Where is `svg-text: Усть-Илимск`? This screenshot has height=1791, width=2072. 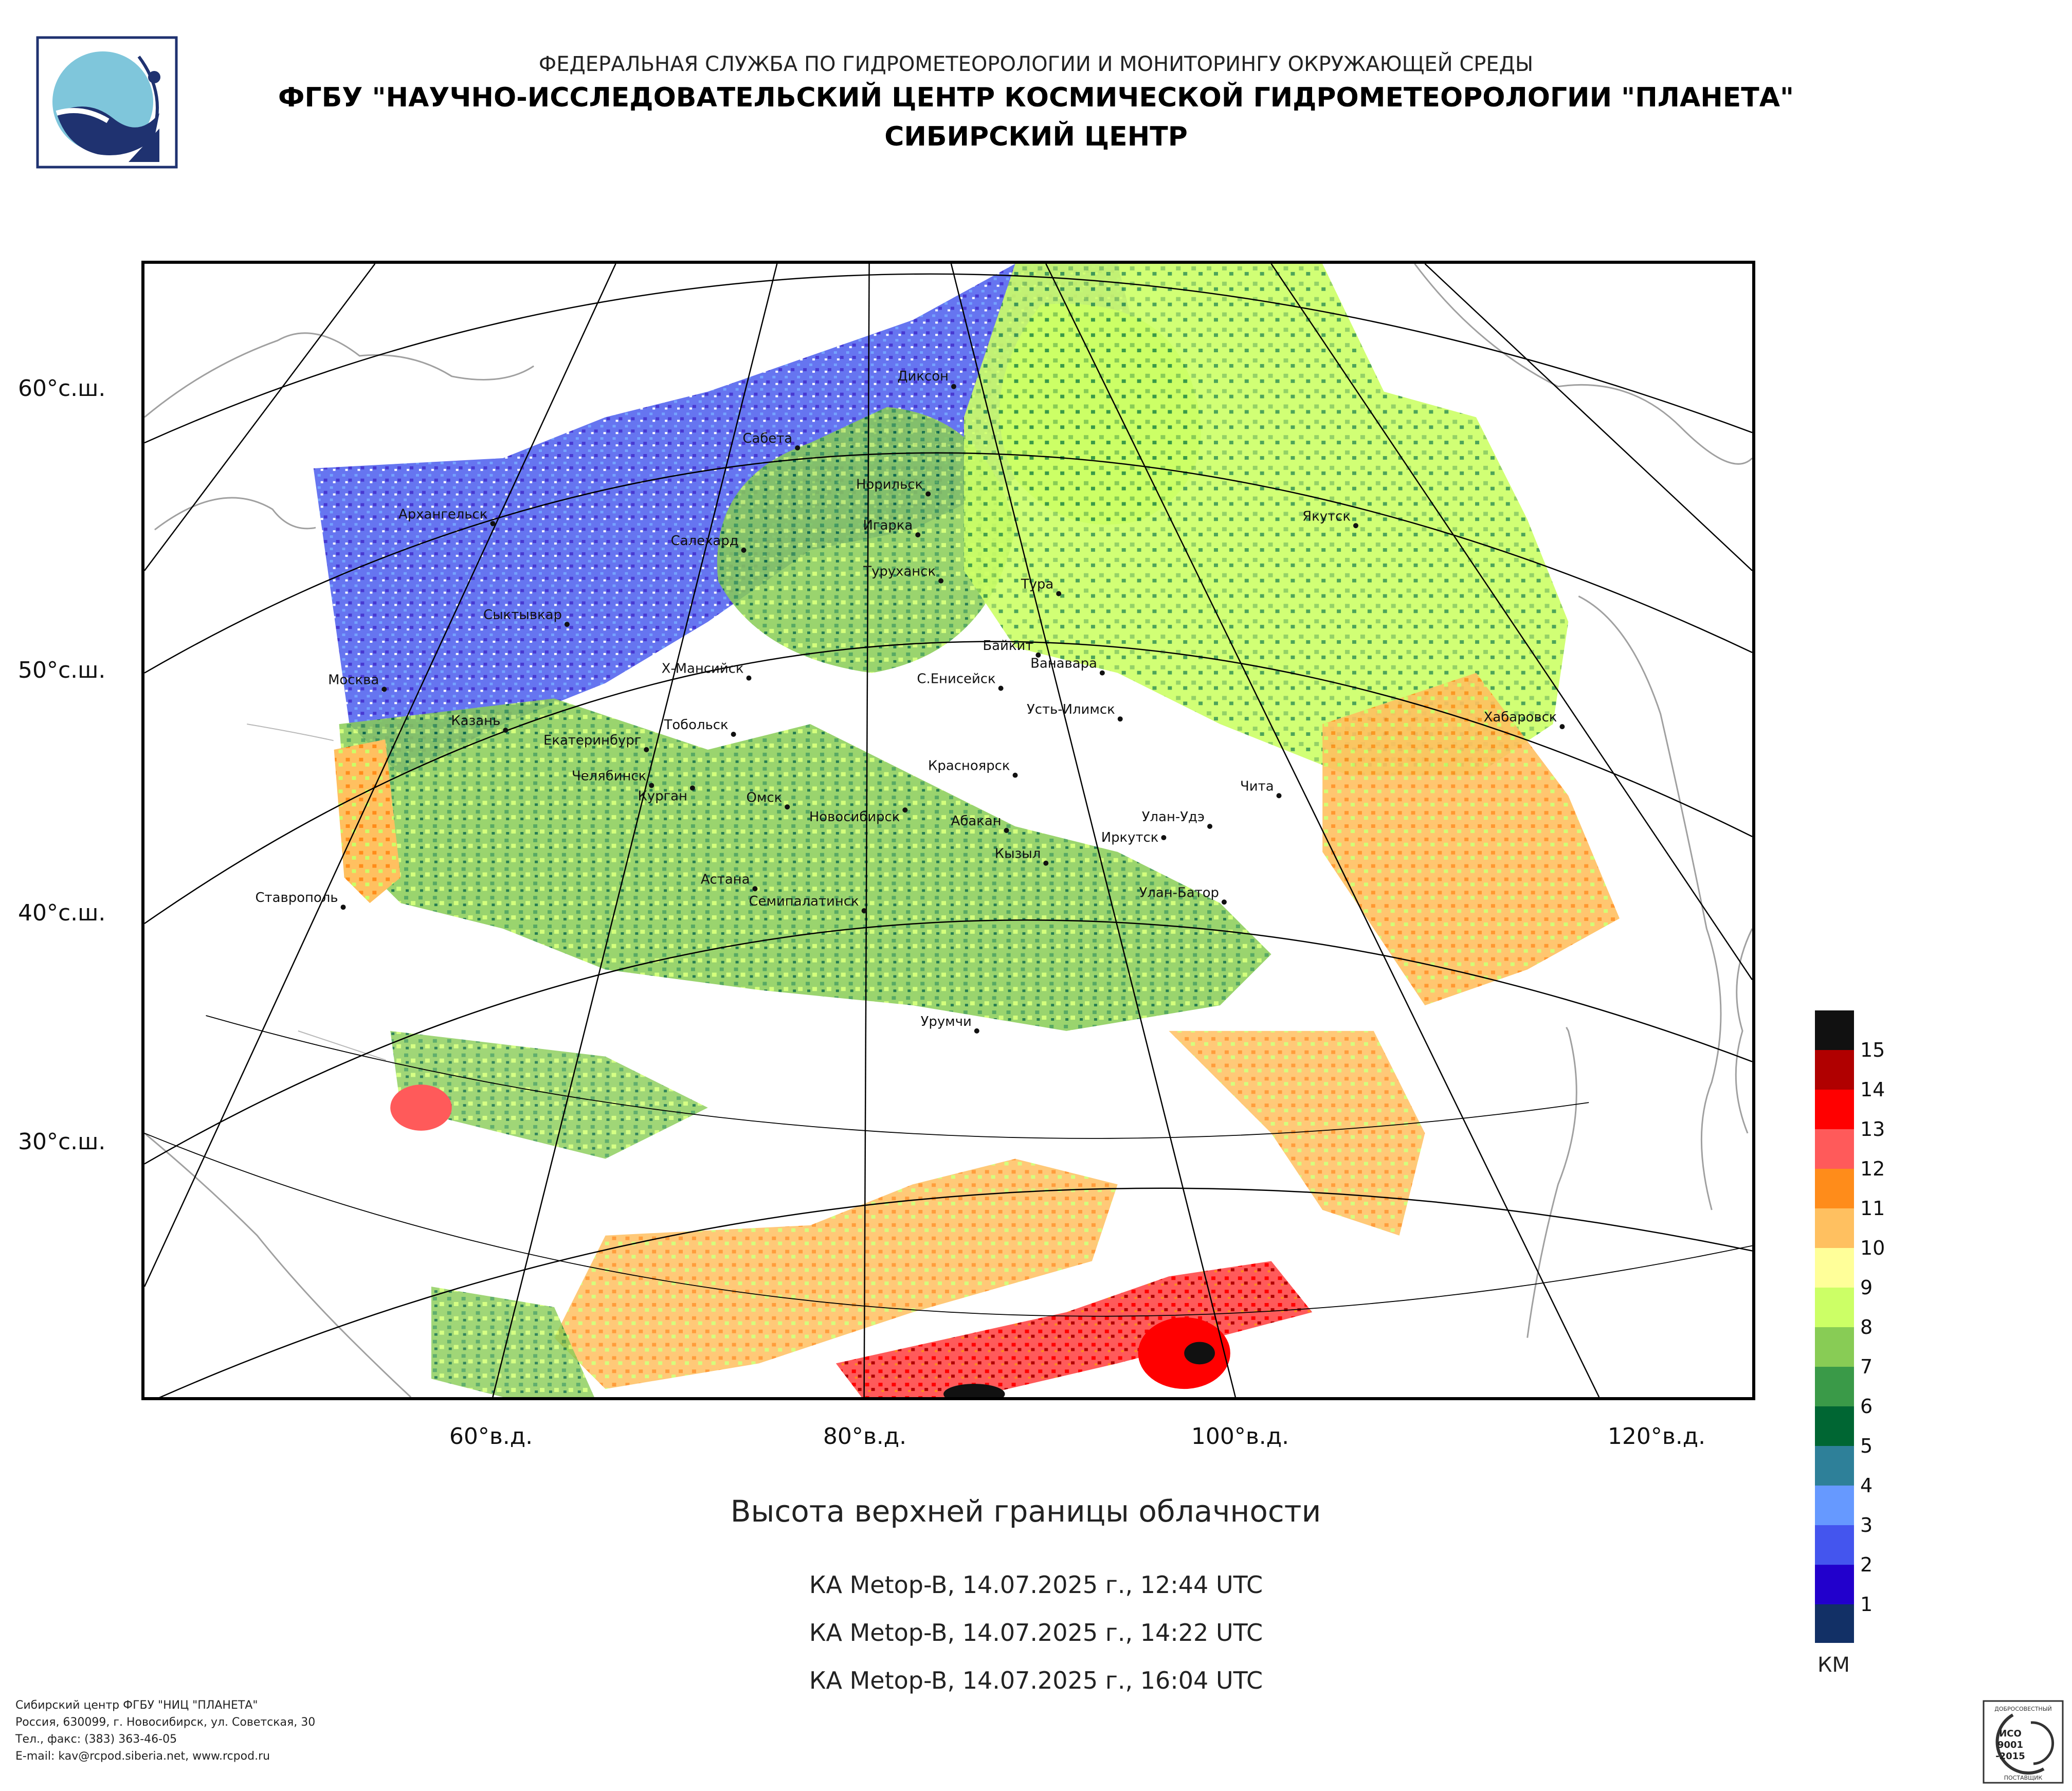 svg-text: Усть-Илимск is located at coordinates (1071, 709).